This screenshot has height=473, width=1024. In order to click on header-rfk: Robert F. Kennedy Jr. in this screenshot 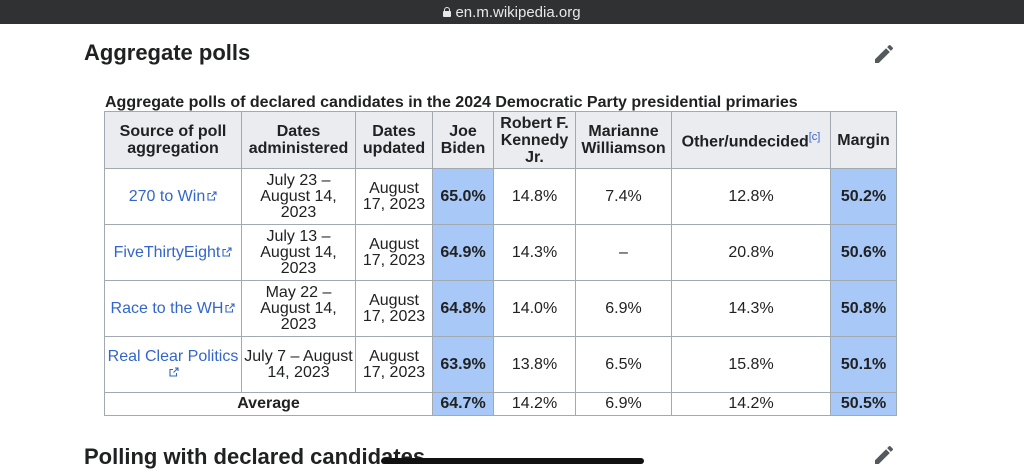, I will do `click(534, 140)`.